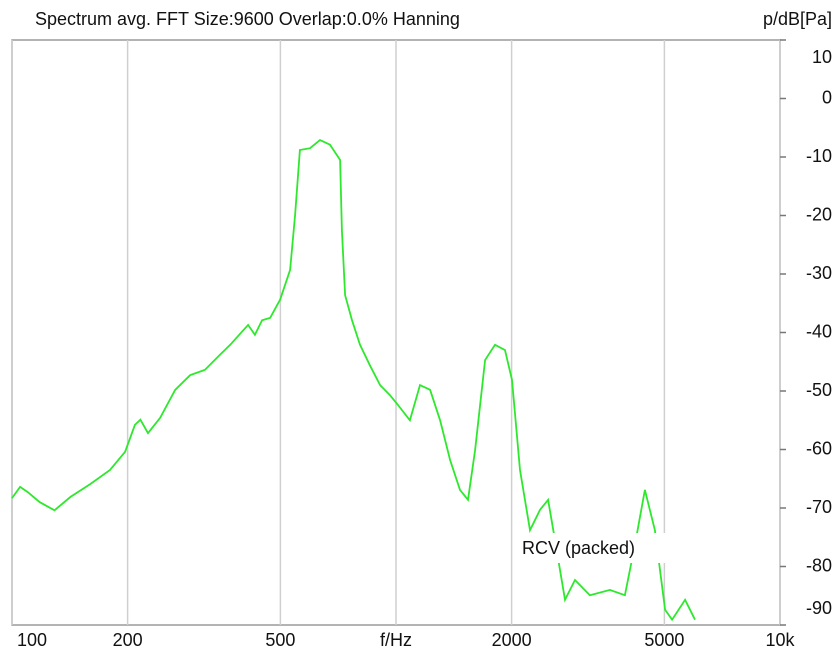  What do you see at coordinates (280, 640) in the screenshot?
I see `x-tick-label: 500` at bounding box center [280, 640].